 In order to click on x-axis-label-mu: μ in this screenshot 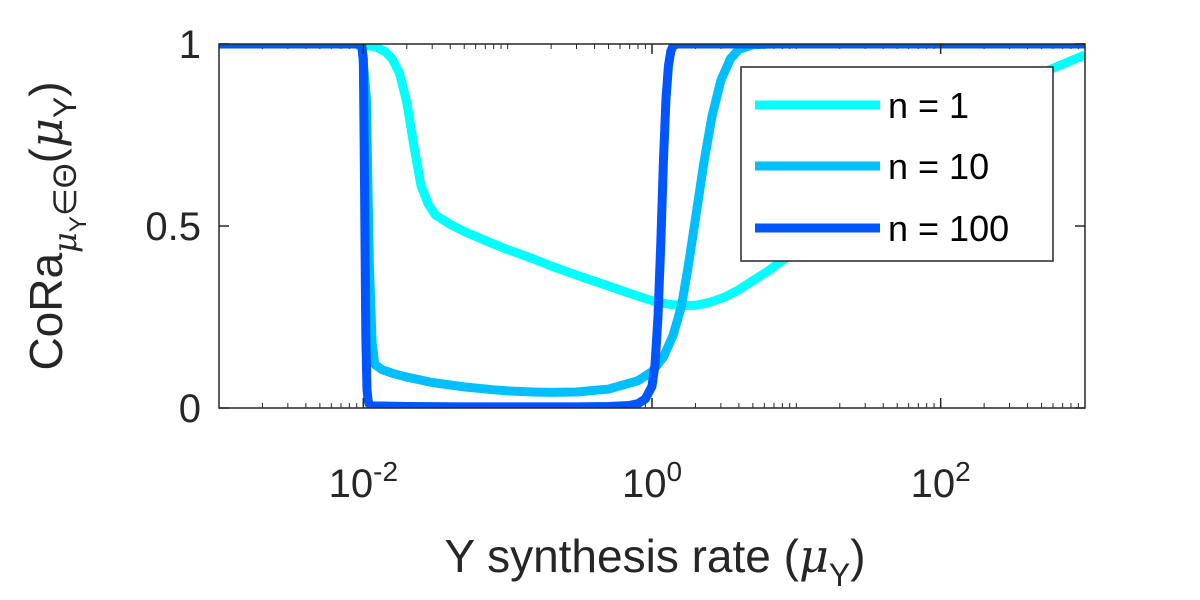, I will do `click(814, 556)`.